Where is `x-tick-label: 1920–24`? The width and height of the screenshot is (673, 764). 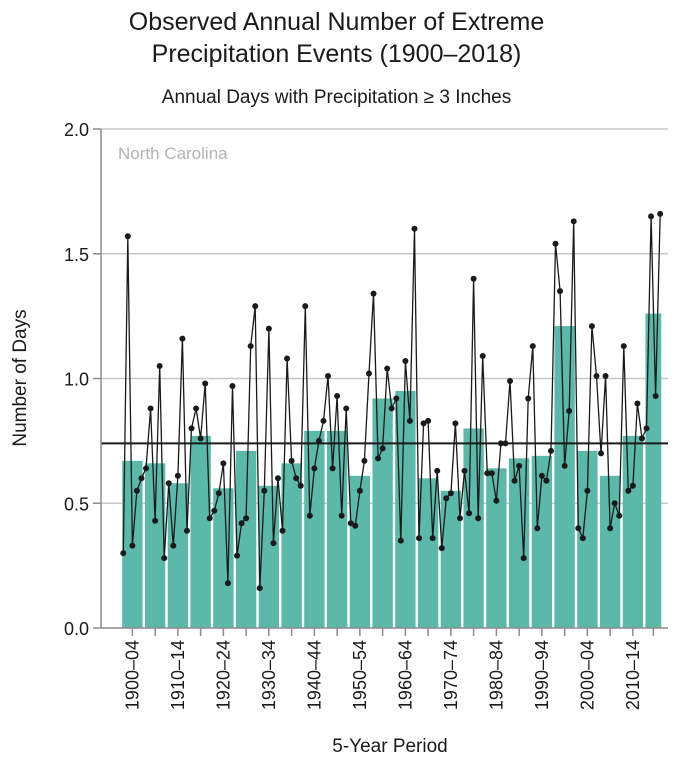 x-tick-label: 1920–24 is located at coordinates (223, 675).